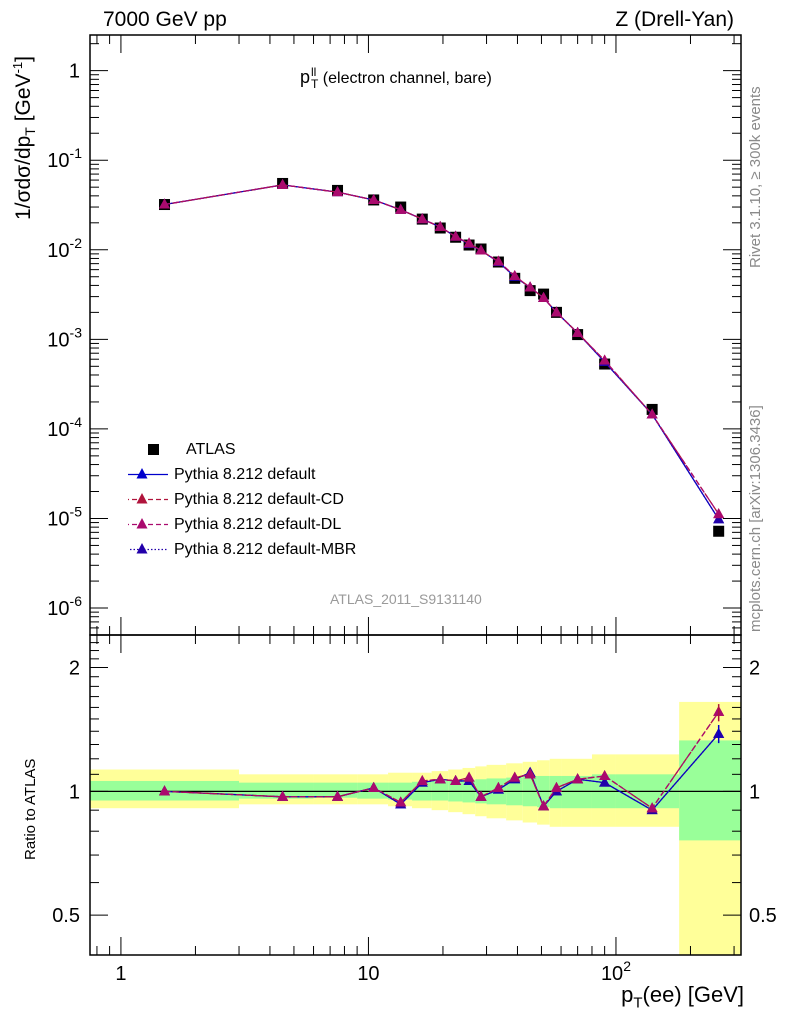 The height and width of the screenshot is (1024, 786). I want to click on ratio-series-group, so click(442, 759).